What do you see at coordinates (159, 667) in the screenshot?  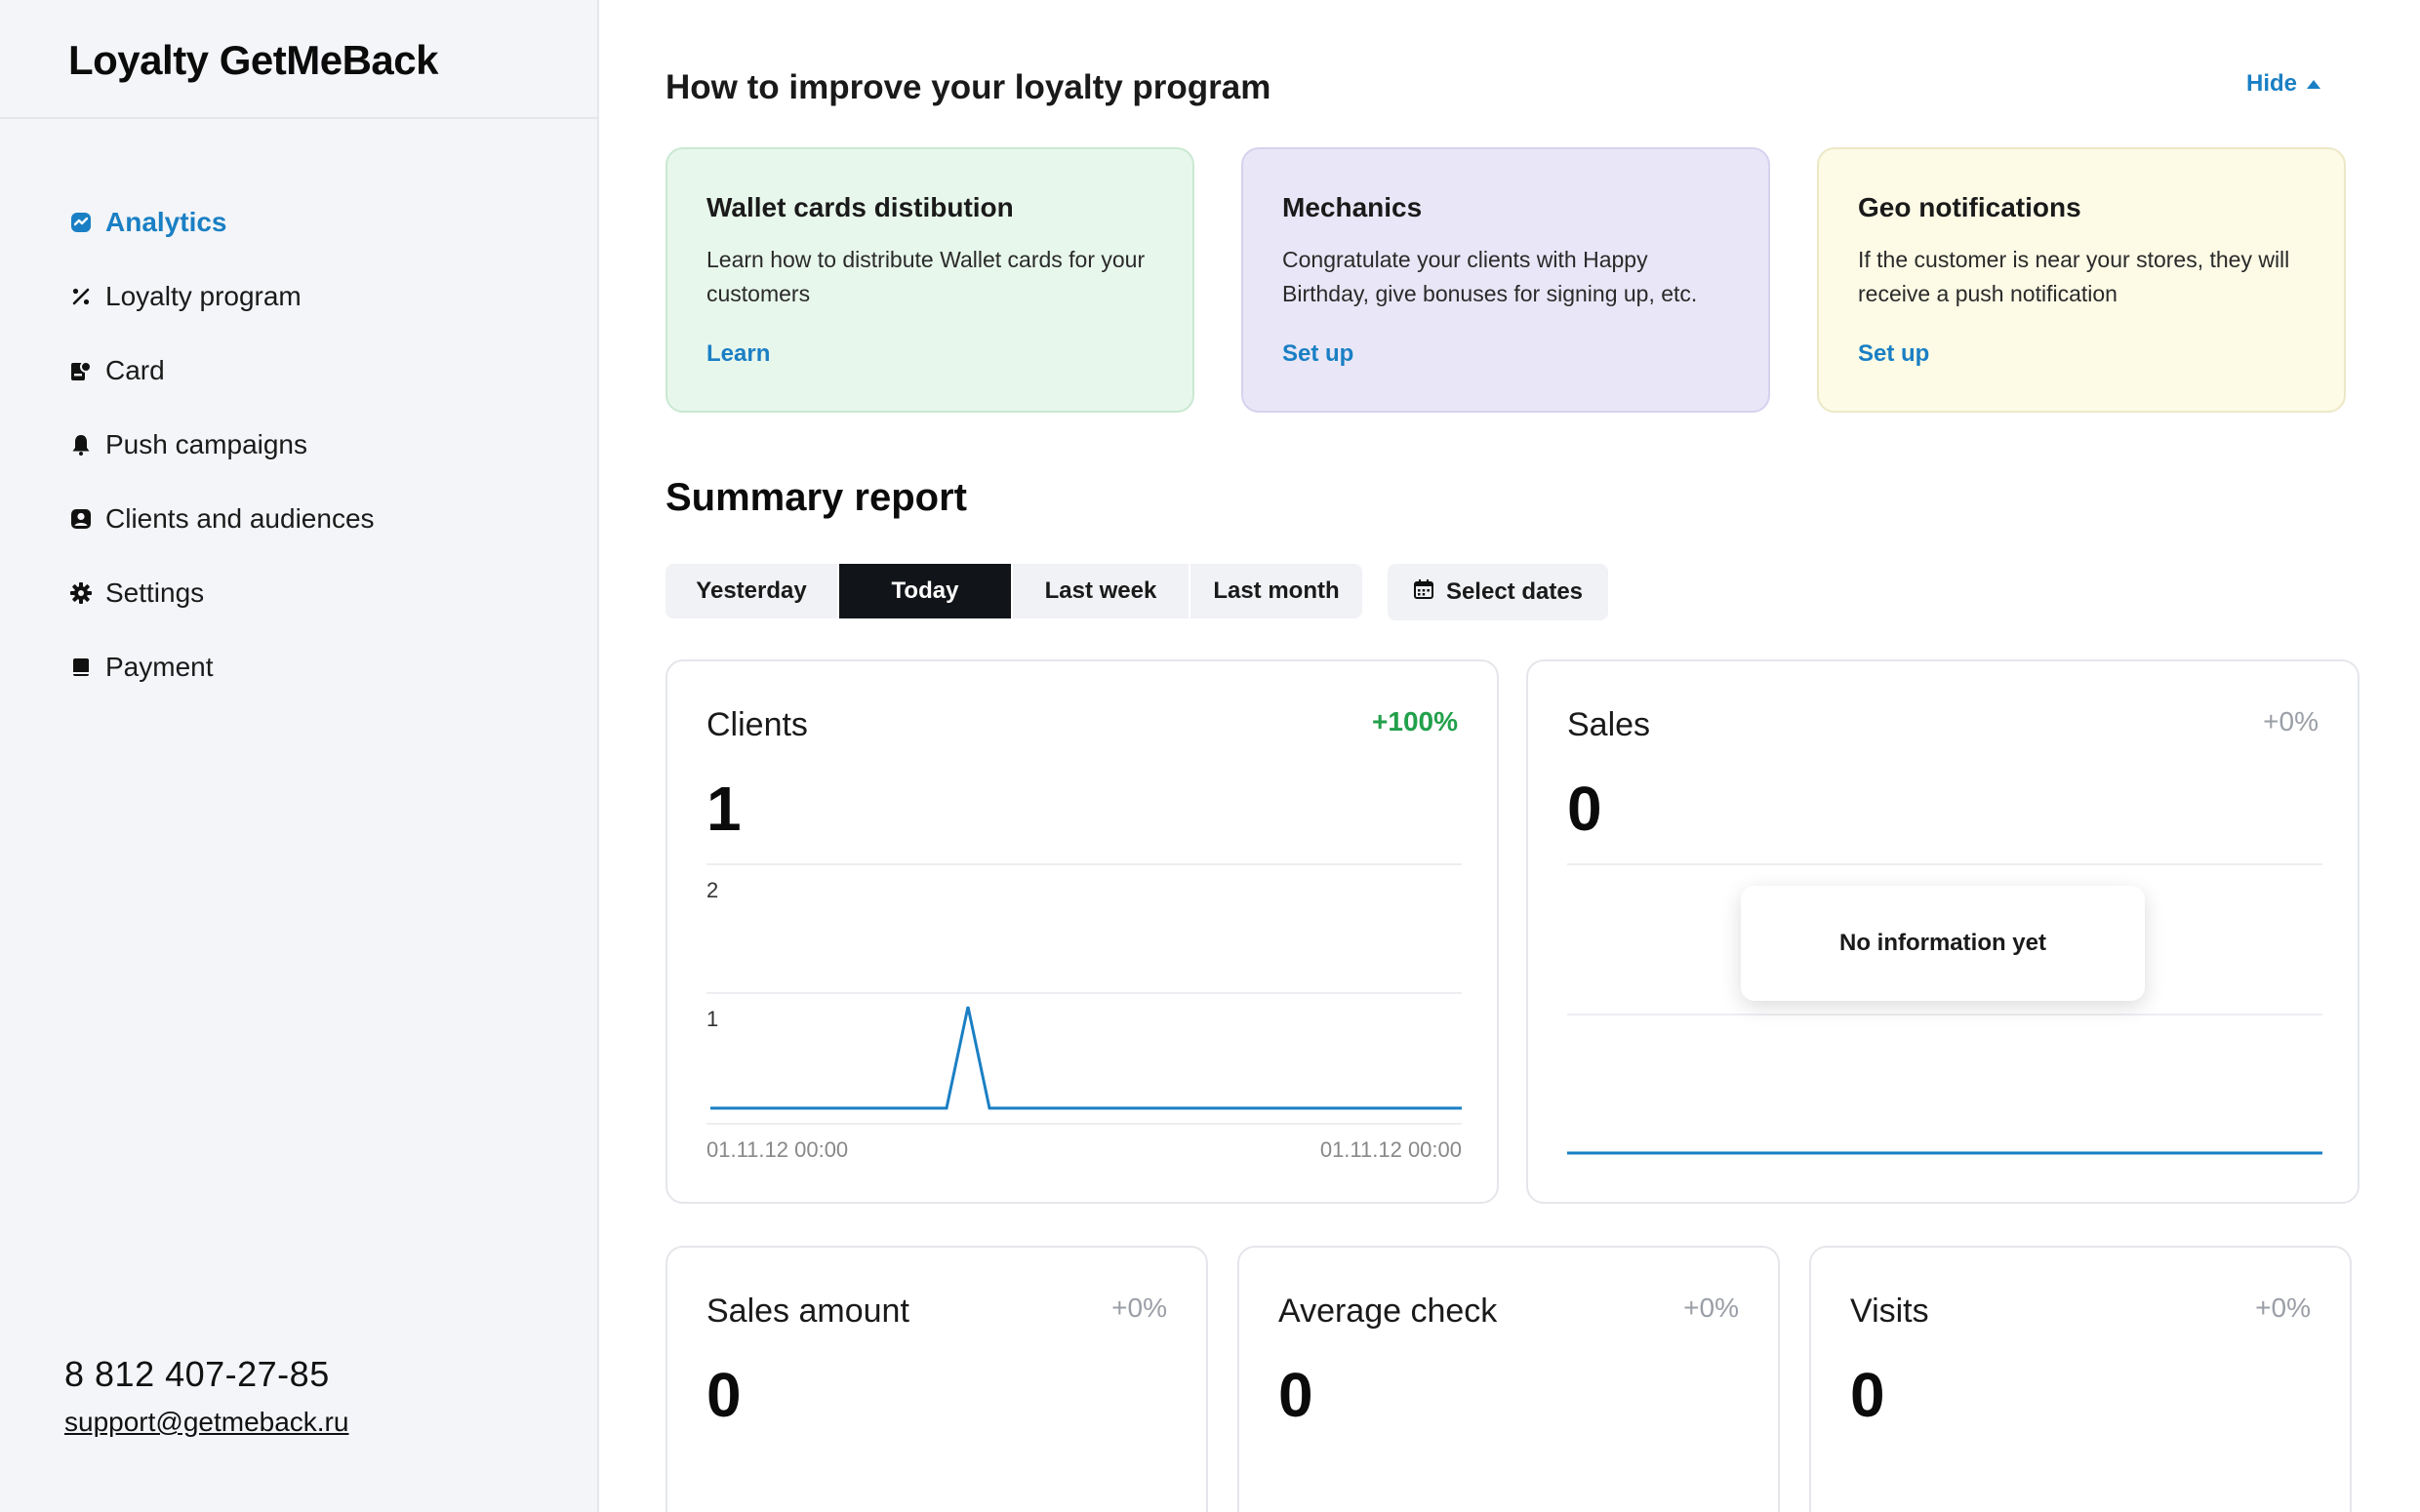 I see `sidebar-item-label: Payment` at bounding box center [159, 667].